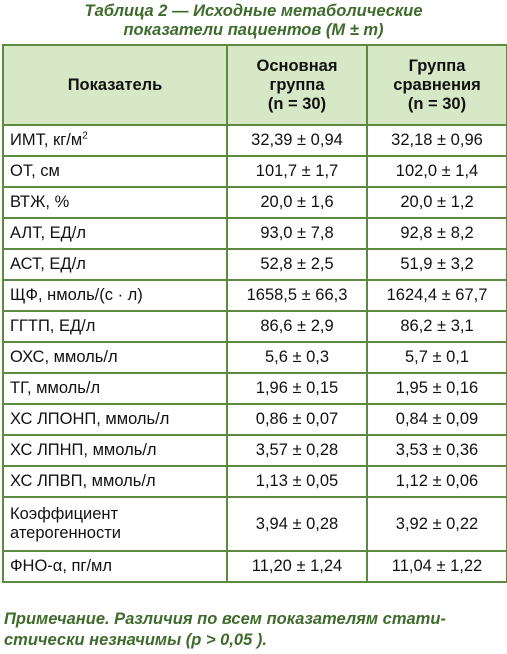 This screenshot has height=654, width=507. Describe the element at coordinates (436, 264) in the screenshot. I see `comparison-group-value: 51,9 ± 3,2` at that location.